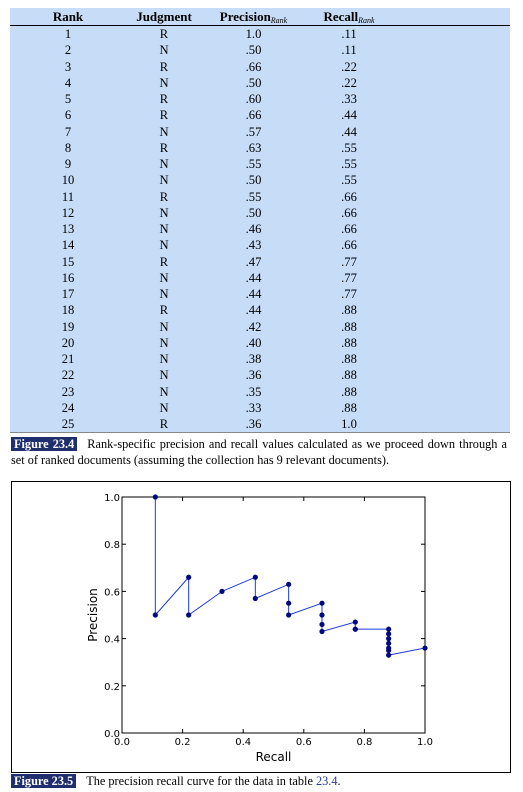 This screenshot has height=792, width=523. What do you see at coordinates (183, 742) in the screenshot?
I see `x-tick-label: 0.2` at bounding box center [183, 742].